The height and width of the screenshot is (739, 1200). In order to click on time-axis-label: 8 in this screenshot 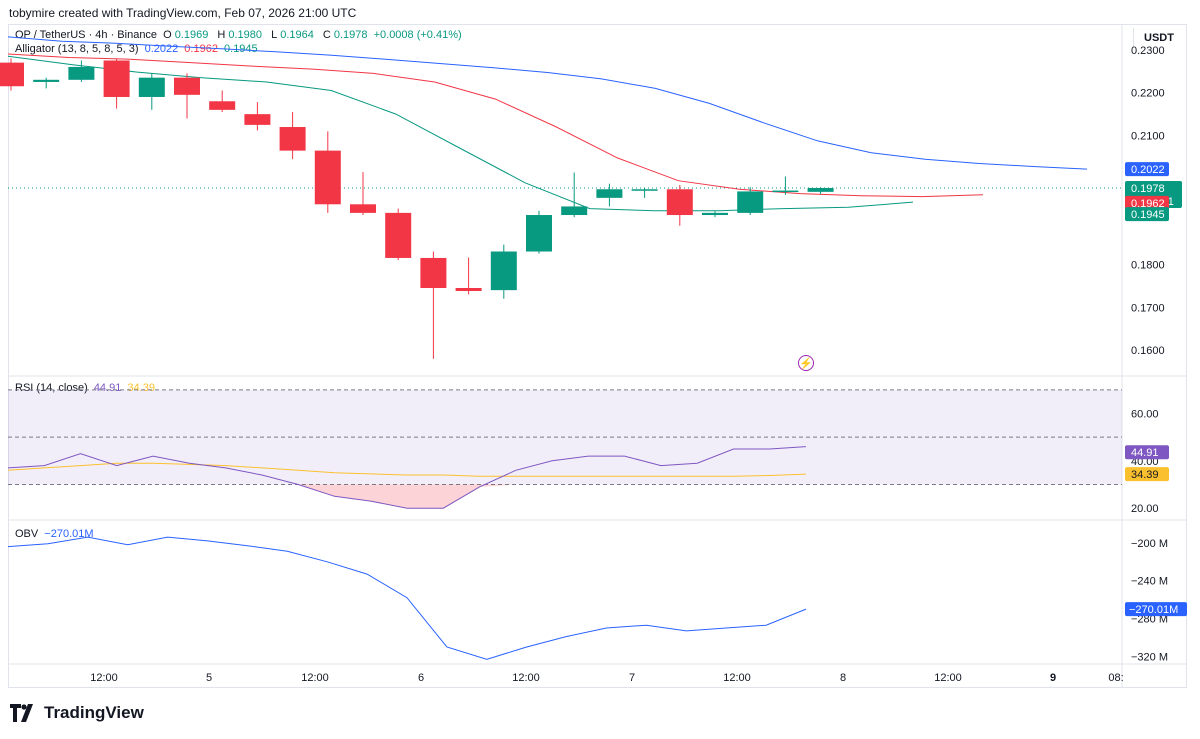, I will do `click(843, 678)`.